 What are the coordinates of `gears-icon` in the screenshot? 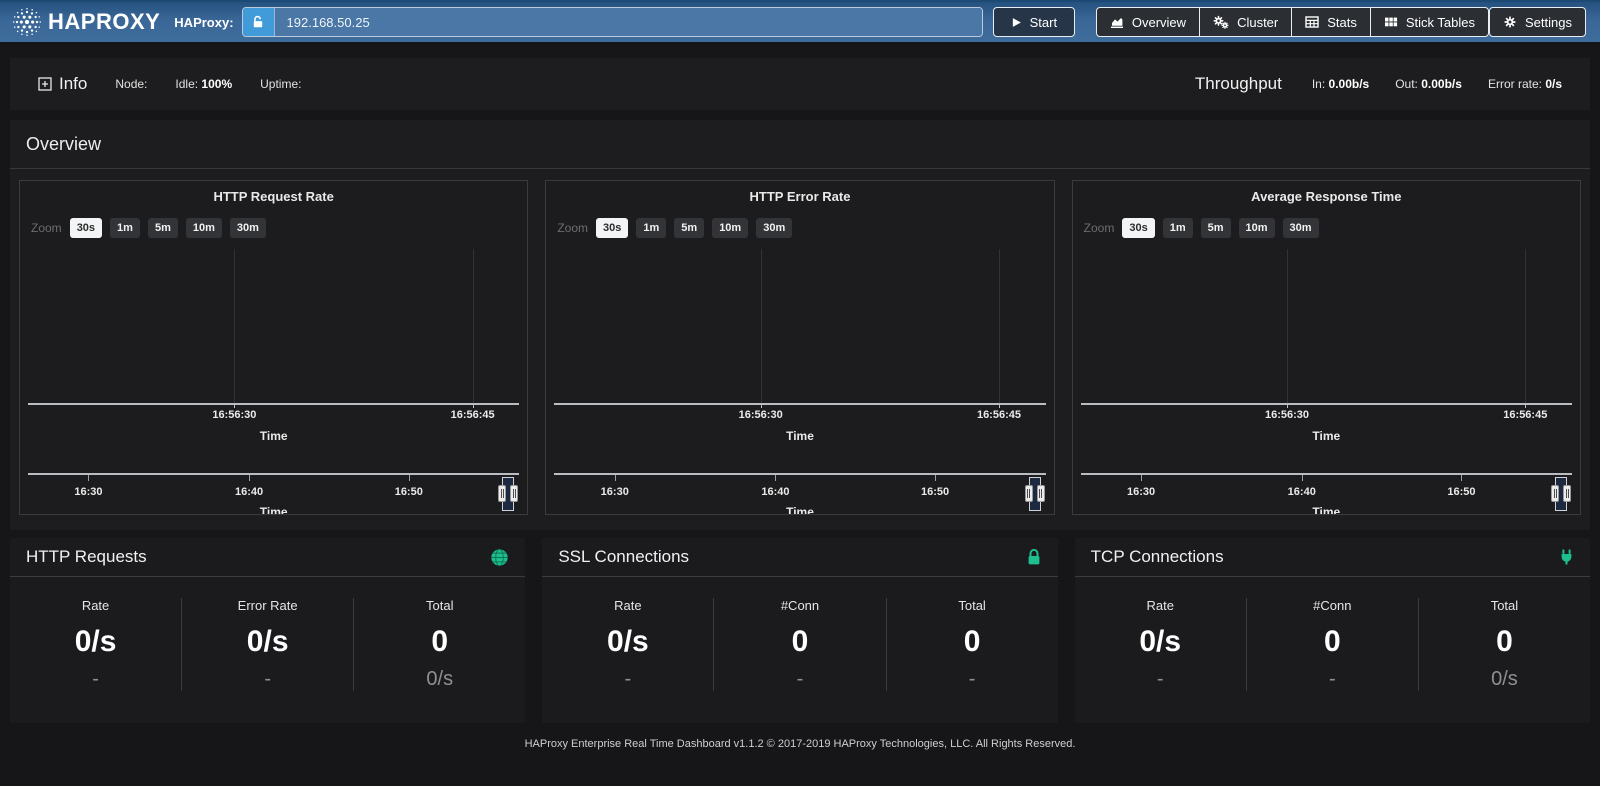 It's located at (1221, 22).